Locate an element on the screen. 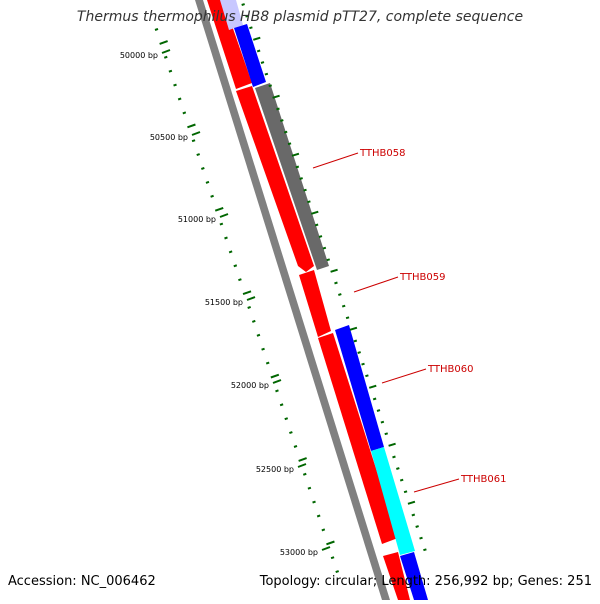 This screenshot has width=600, height=604. gene-label: TTHB059 is located at coordinates (422, 277).